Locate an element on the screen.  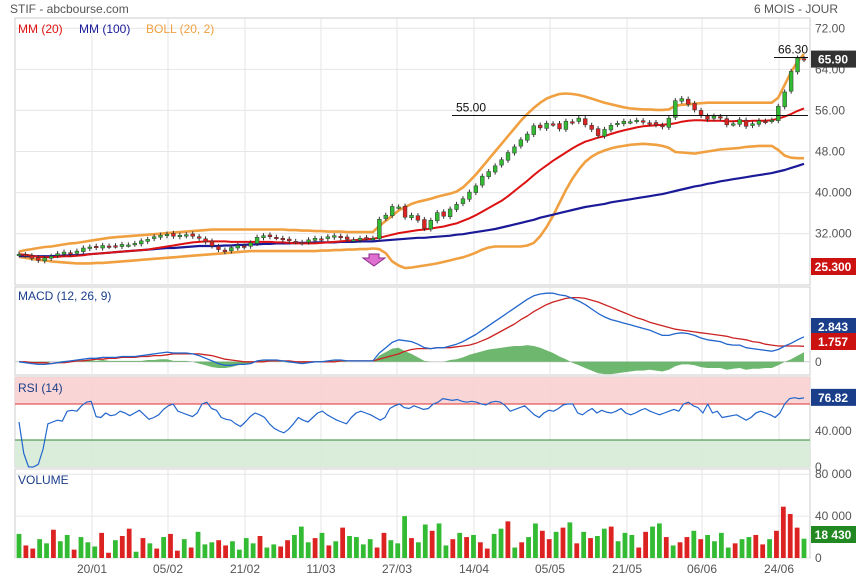
x-tick-label: 05/02 is located at coordinates (168, 569).